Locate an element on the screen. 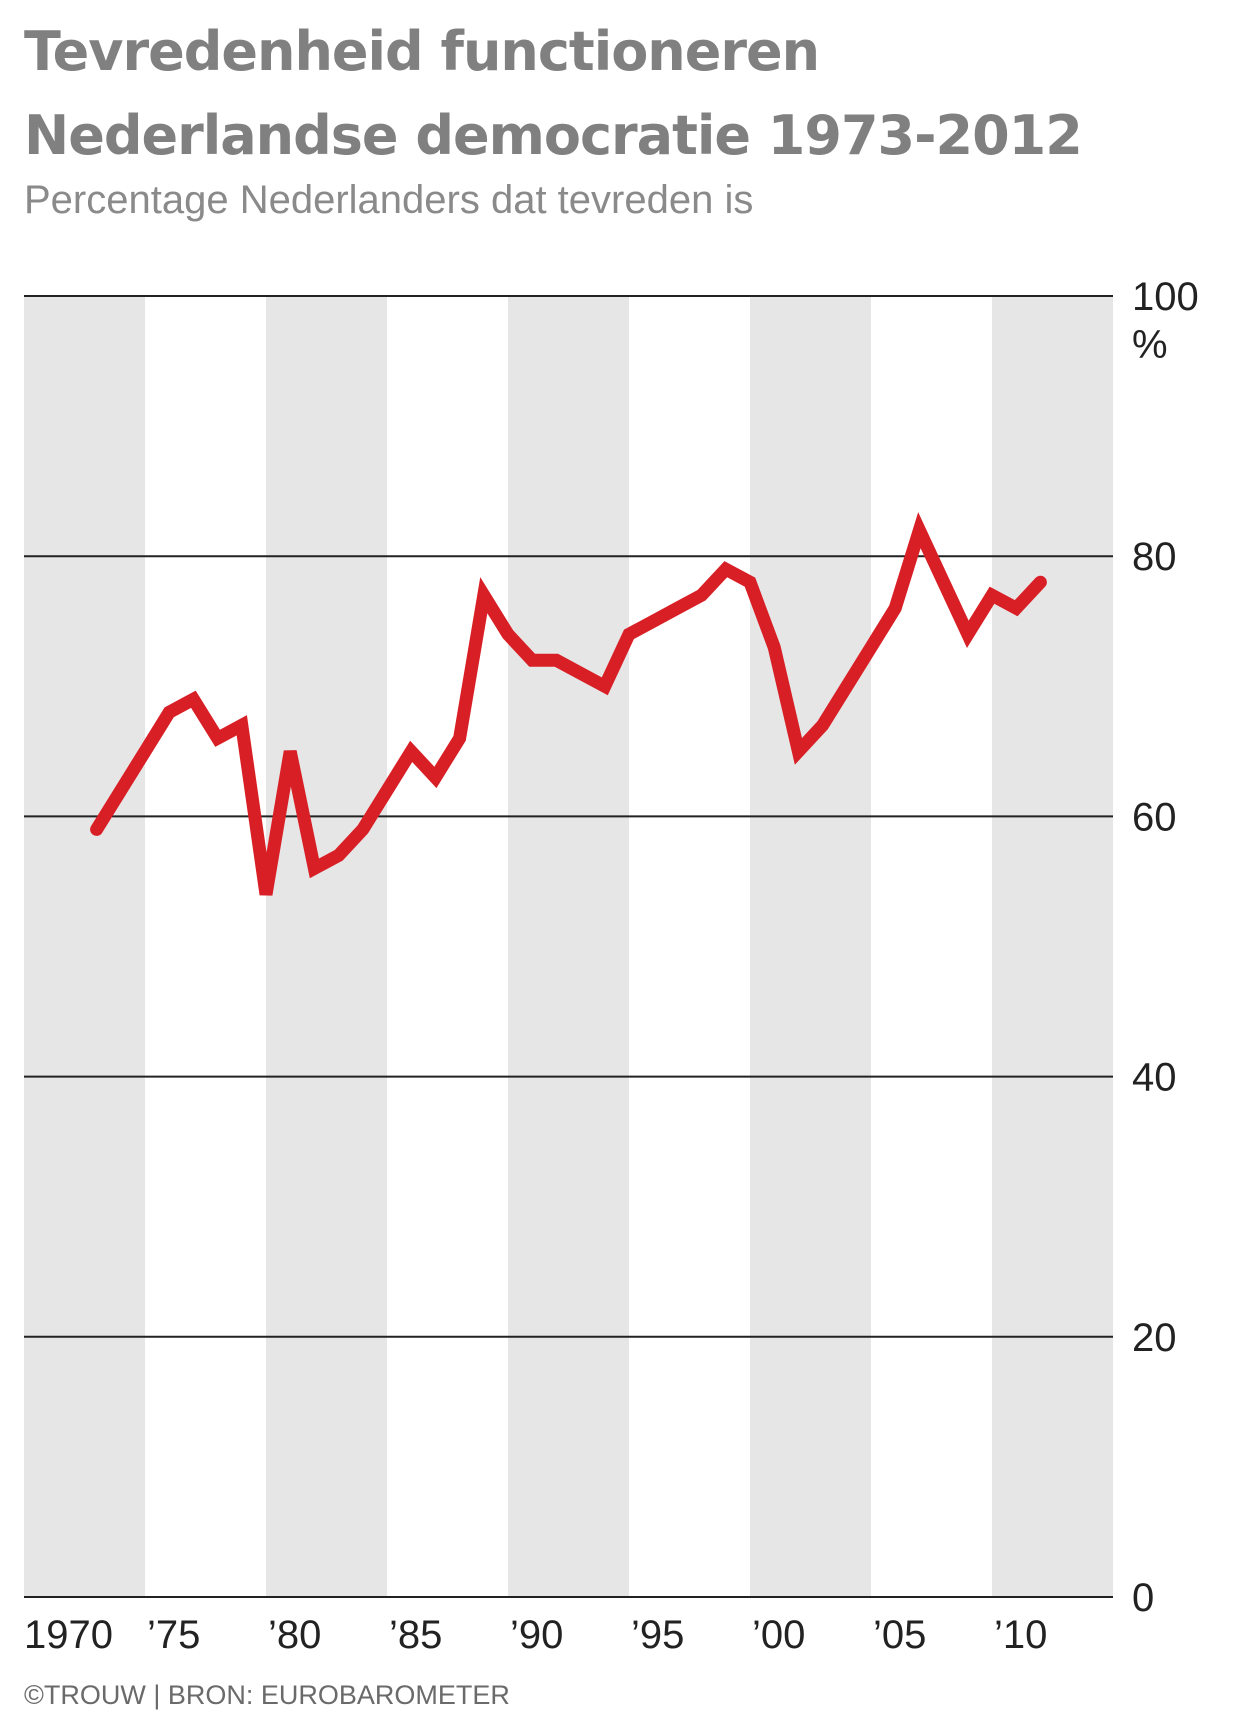 This screenshot has width=1240, height=1725. chart-title-line-1: Tevredenheid functioneren is located at coordinates (422, 51).